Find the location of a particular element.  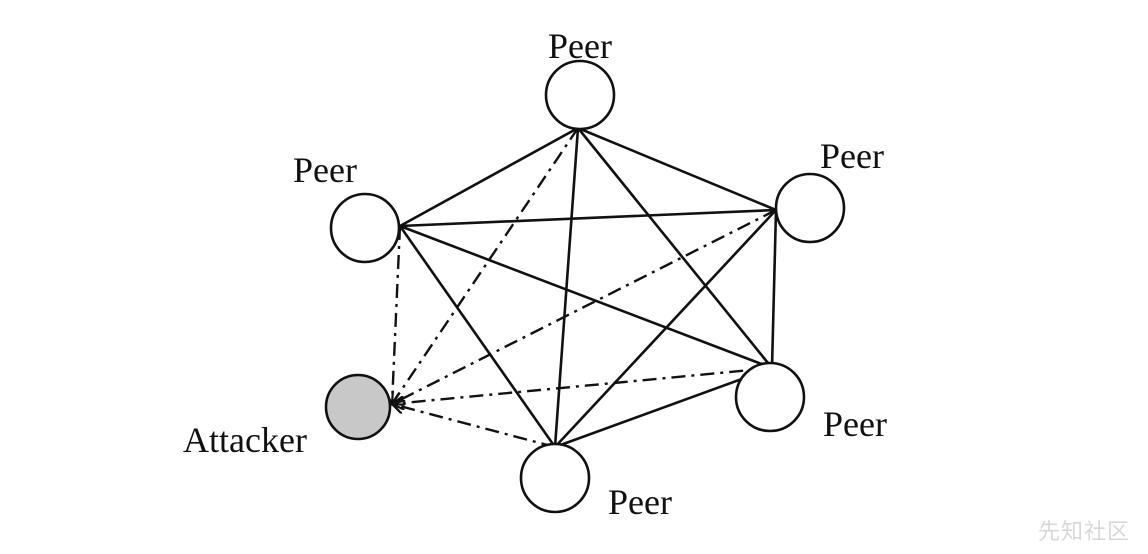

peer-upper-right-node is located at coordinates (810, 208).